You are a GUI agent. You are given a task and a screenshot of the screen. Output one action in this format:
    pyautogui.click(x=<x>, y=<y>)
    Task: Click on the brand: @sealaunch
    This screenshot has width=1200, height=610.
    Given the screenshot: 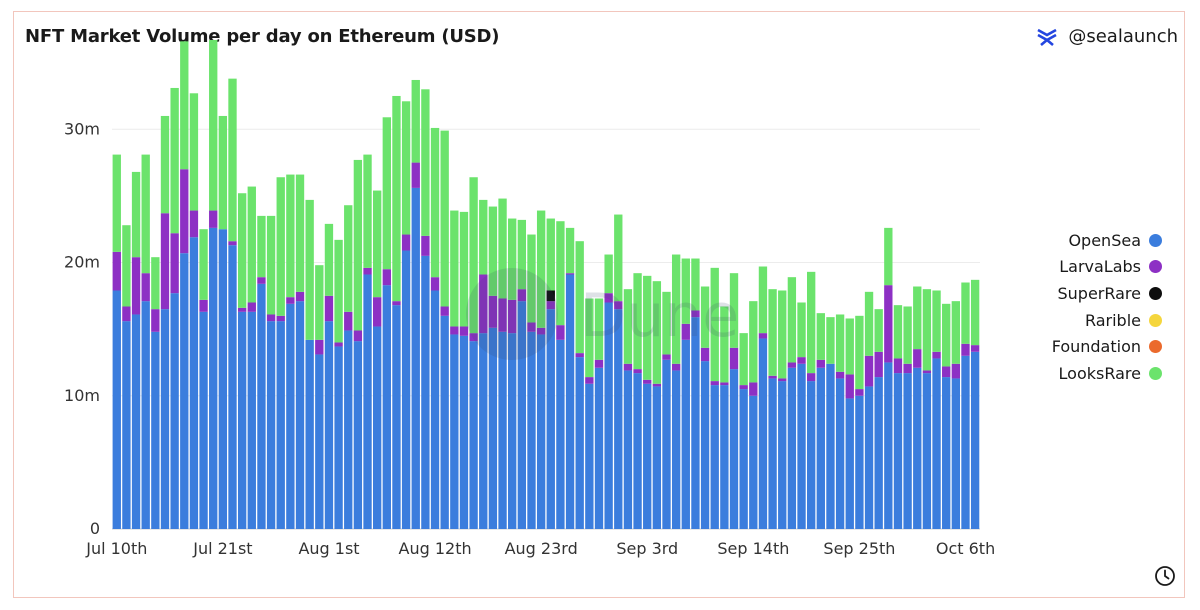 What is the action you would take?
    pyautogui.click(x=1107, y=36)
    